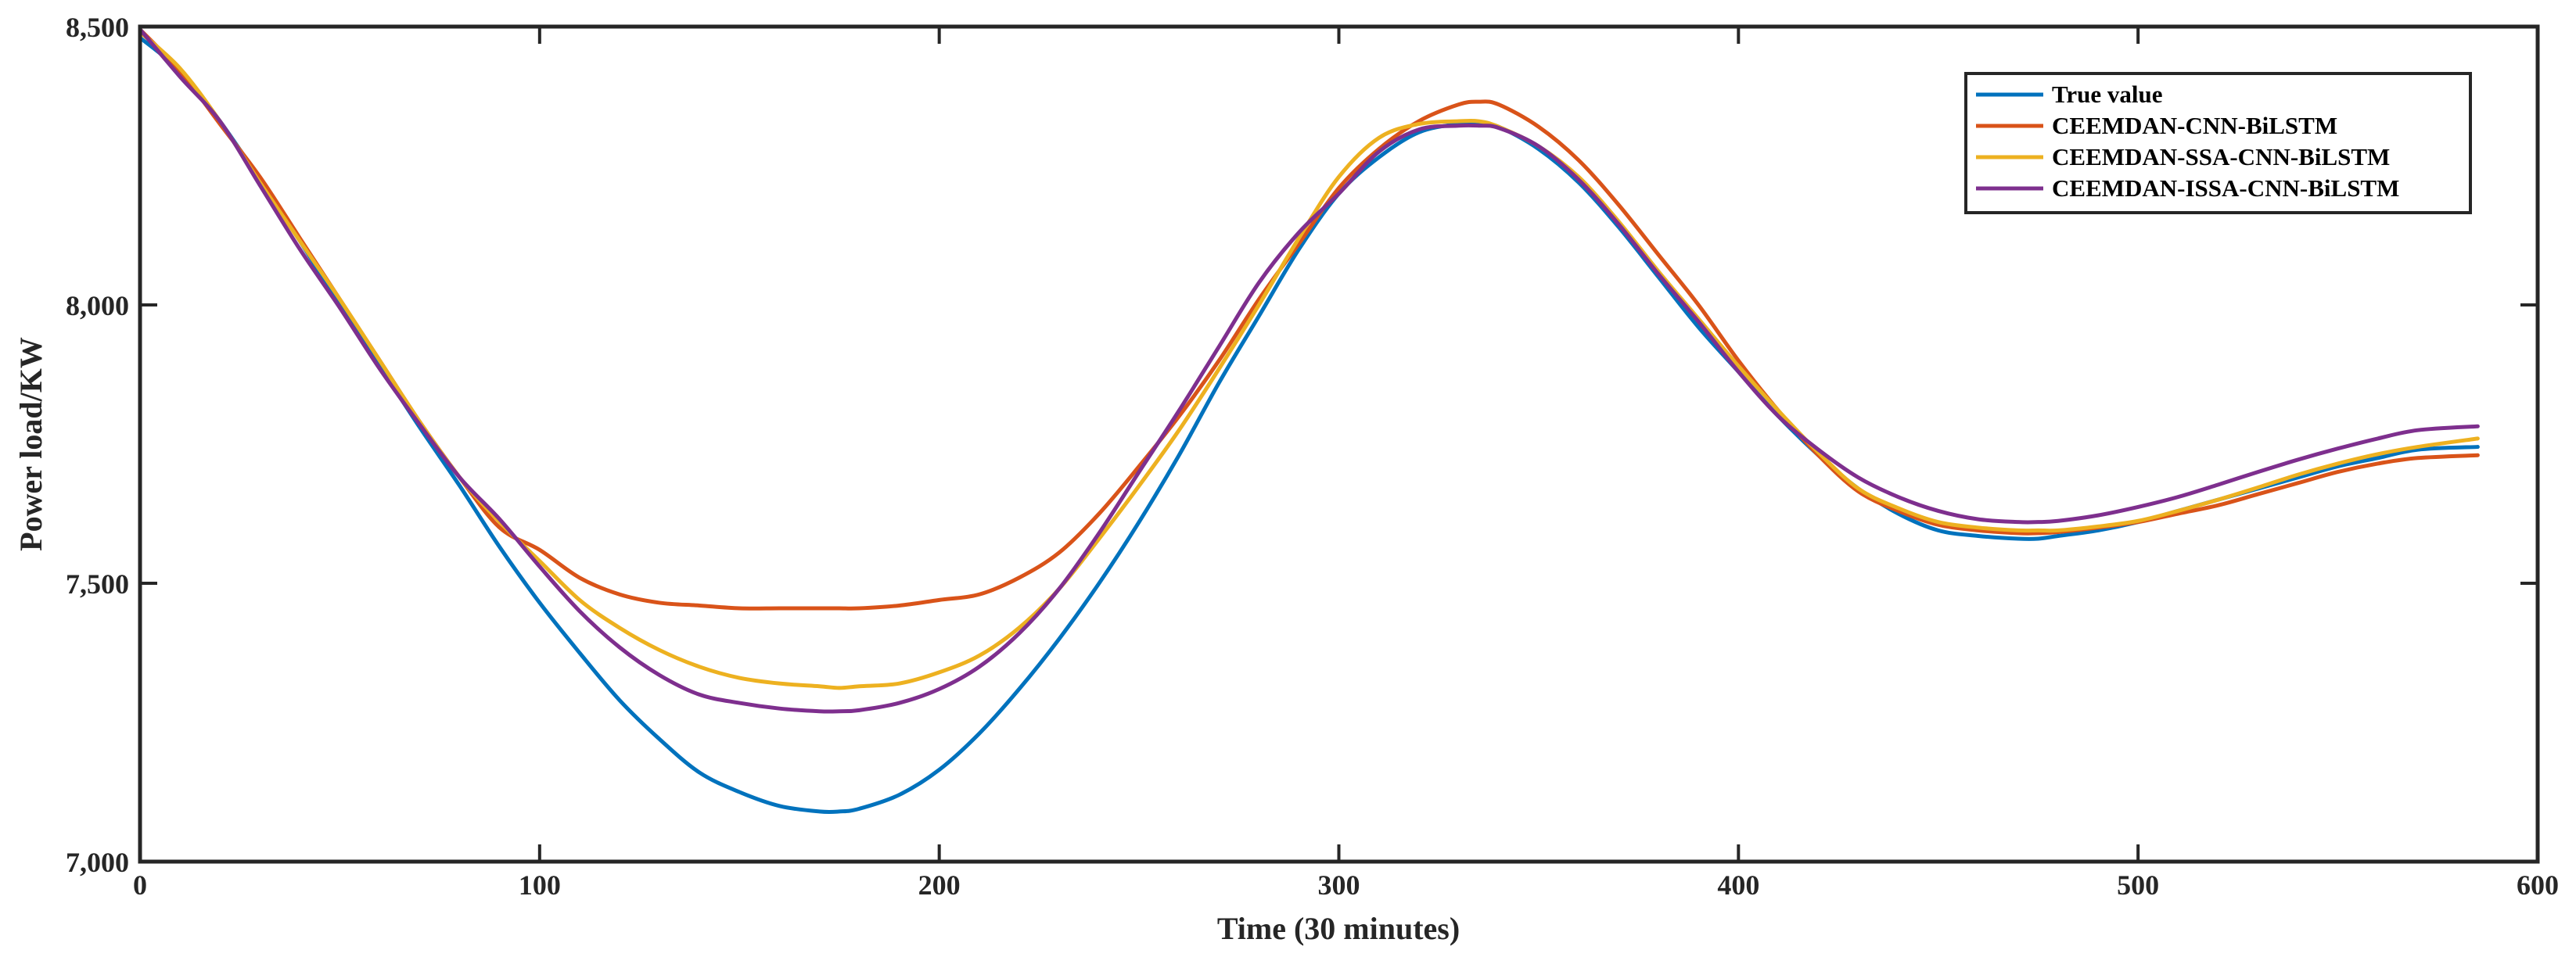  Describe the element at coordinates (1338, 928) in the screenshot. I see `x-axis-label: Time (30 minutes)` at that location.